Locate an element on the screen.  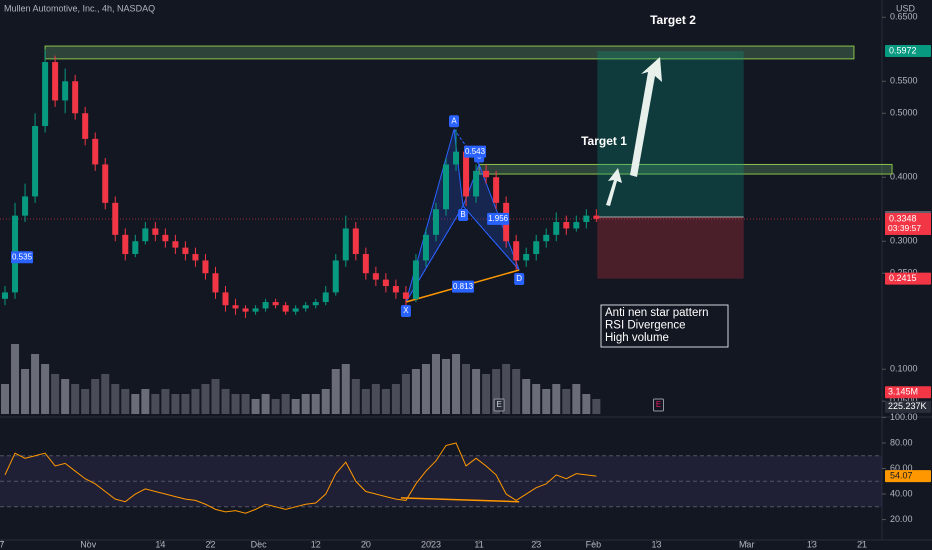
x-tick-label: Dec is located at coordinates (259, 544).